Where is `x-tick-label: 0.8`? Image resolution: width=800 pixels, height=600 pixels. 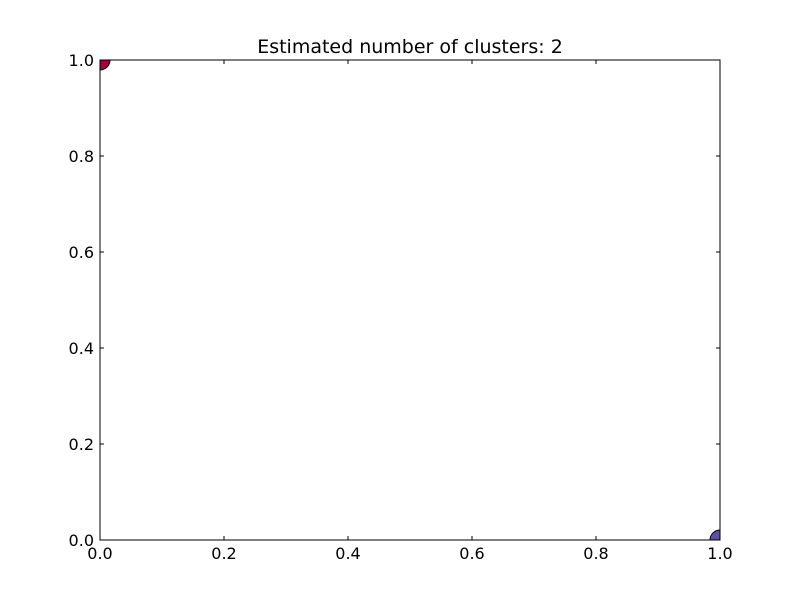
x-tick-label: 0.8 is located at coordinates (595, 553).